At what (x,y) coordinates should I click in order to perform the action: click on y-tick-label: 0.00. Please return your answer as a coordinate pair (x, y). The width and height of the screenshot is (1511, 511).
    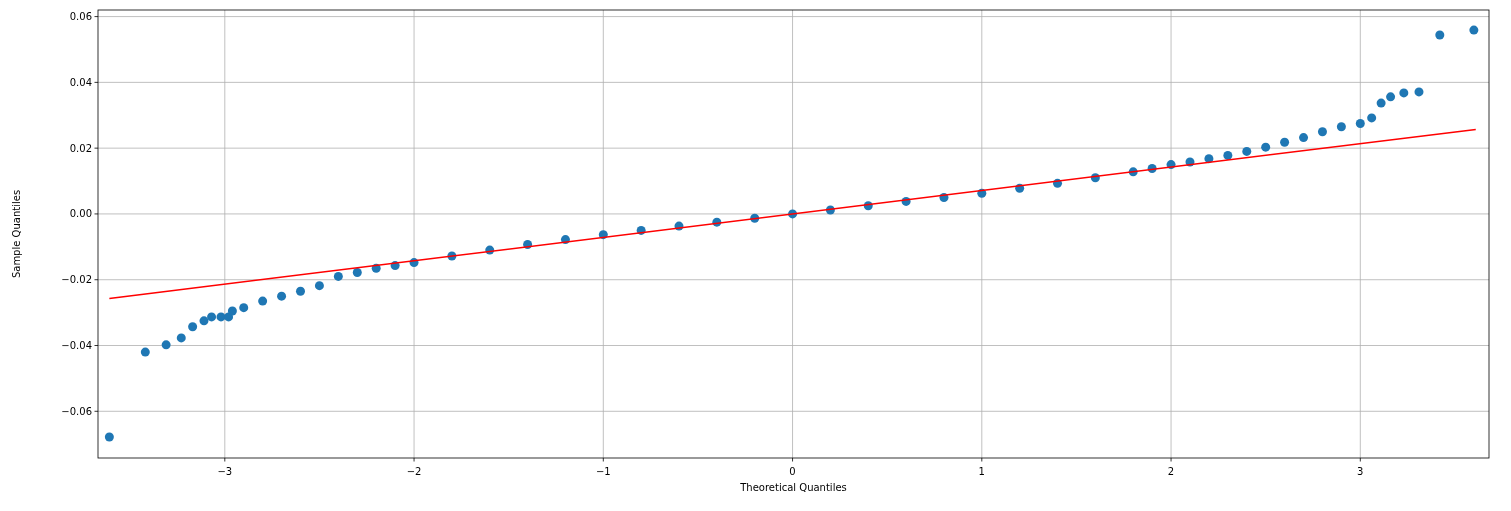
    Looking at the image, I should click on (80, 214).